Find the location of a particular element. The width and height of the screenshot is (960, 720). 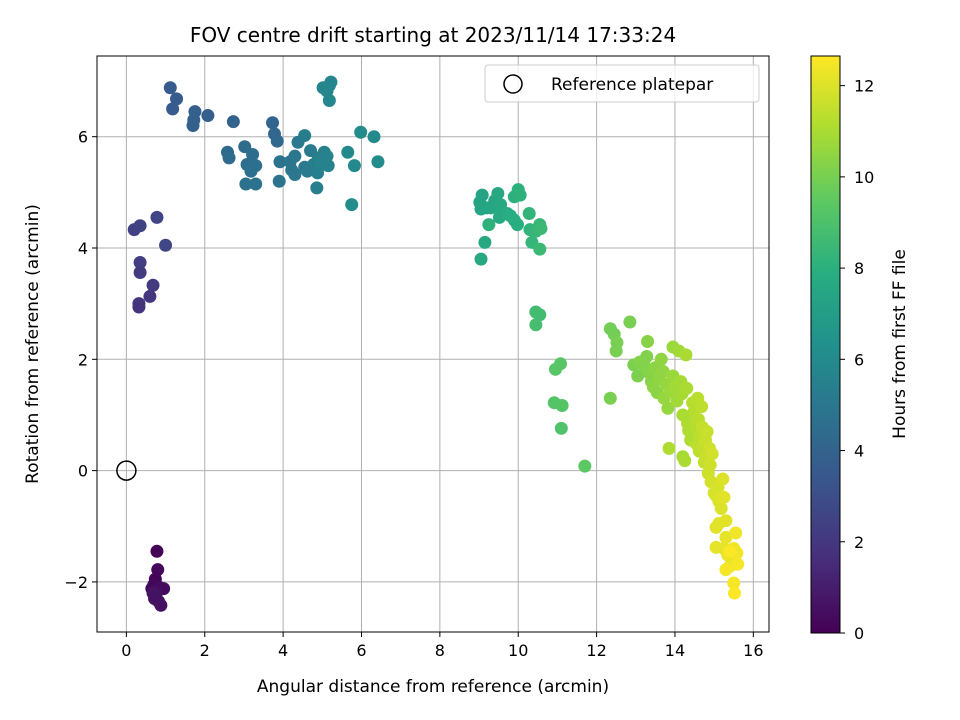

x-axis-label: Angular distance from reference (arcmin) is located at coordinates (433, 687).